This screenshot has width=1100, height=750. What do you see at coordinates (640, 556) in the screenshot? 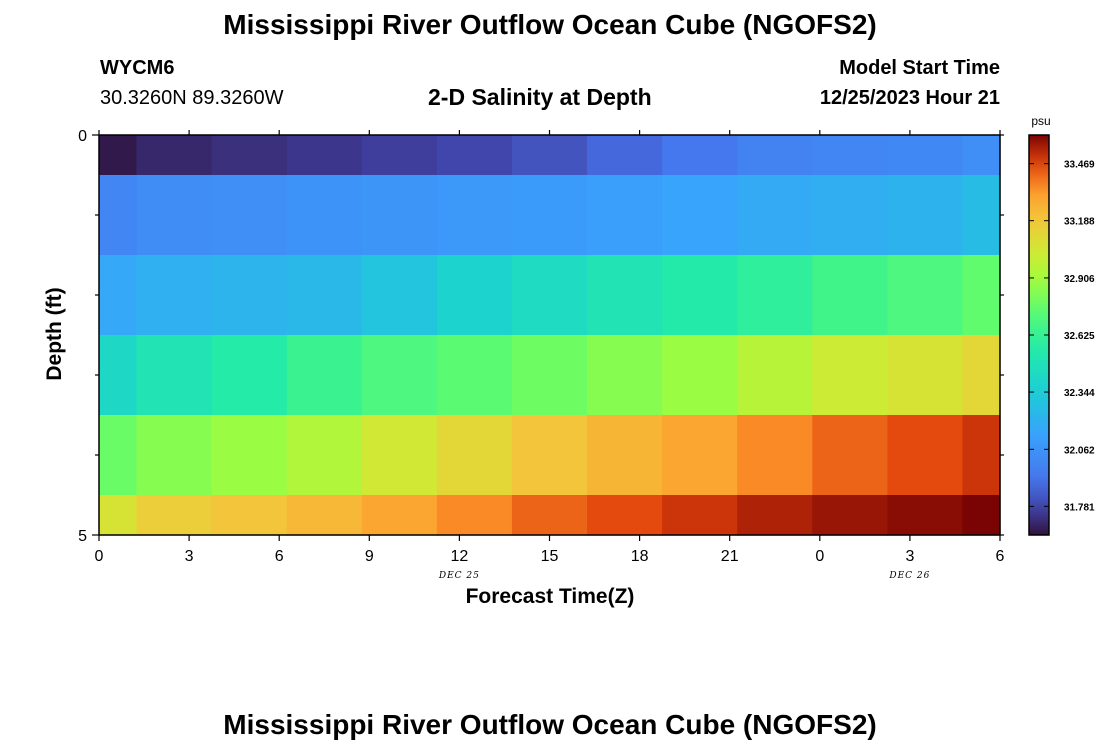
I see `x-tick-label: 18` at bounding box center [640, 556].